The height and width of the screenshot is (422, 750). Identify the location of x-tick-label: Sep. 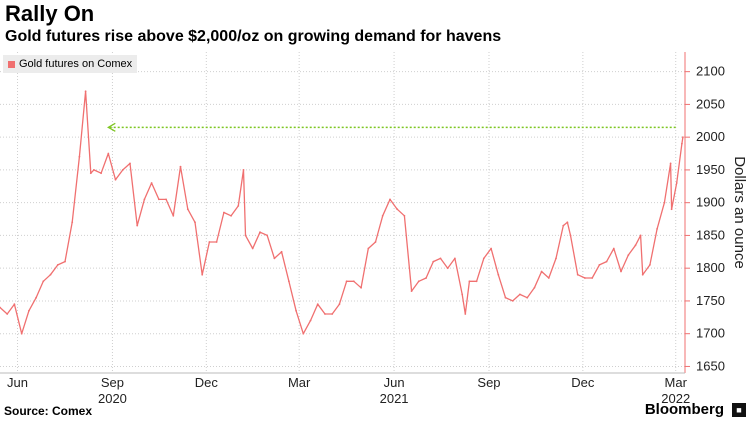
(112, 382).